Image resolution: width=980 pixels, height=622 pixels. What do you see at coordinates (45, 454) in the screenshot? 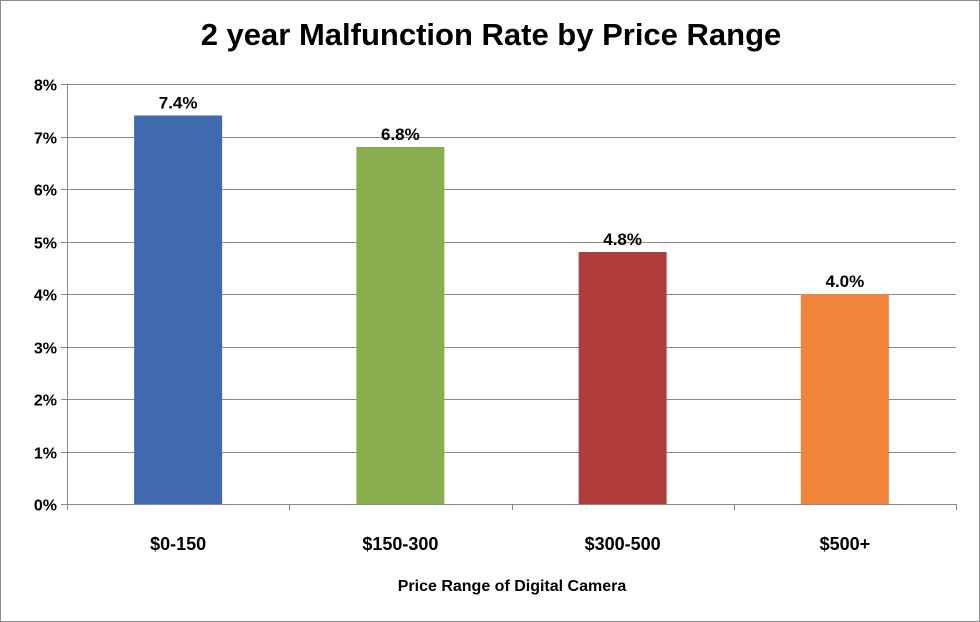
I see `y-tick-label: 1%` at bounding box center [45, 454].